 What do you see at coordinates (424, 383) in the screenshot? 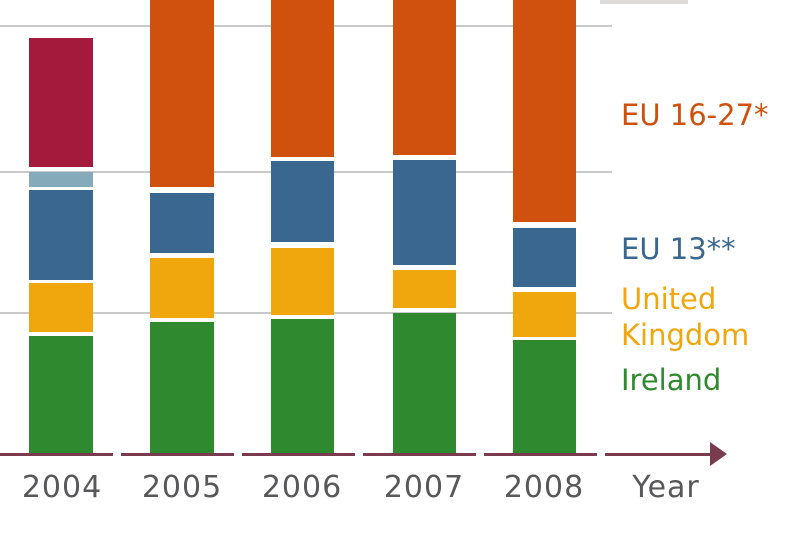
I see `bar-2007-segment-ireland` at bounding box center [424, 383].